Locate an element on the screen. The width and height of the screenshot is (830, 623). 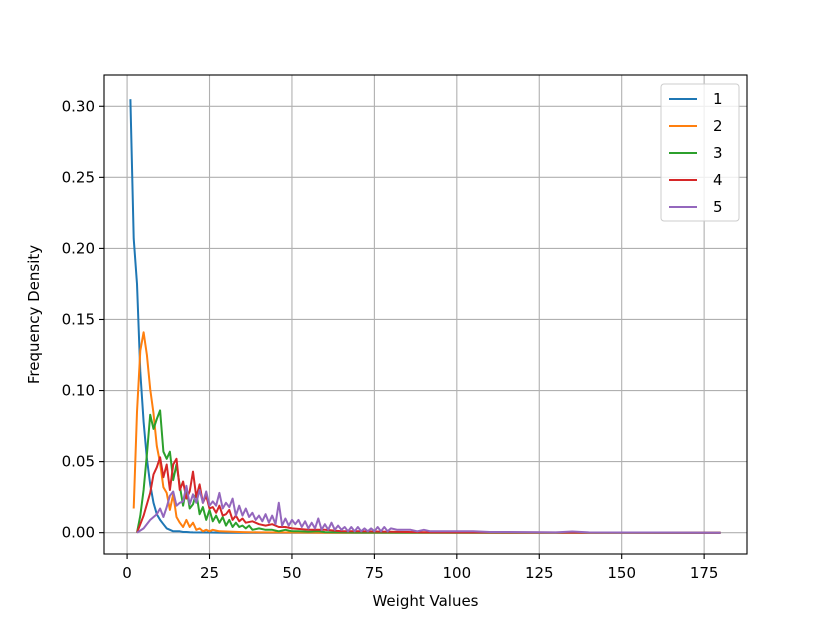
x-tick-label: 175 is located at coordinates (704, 573).